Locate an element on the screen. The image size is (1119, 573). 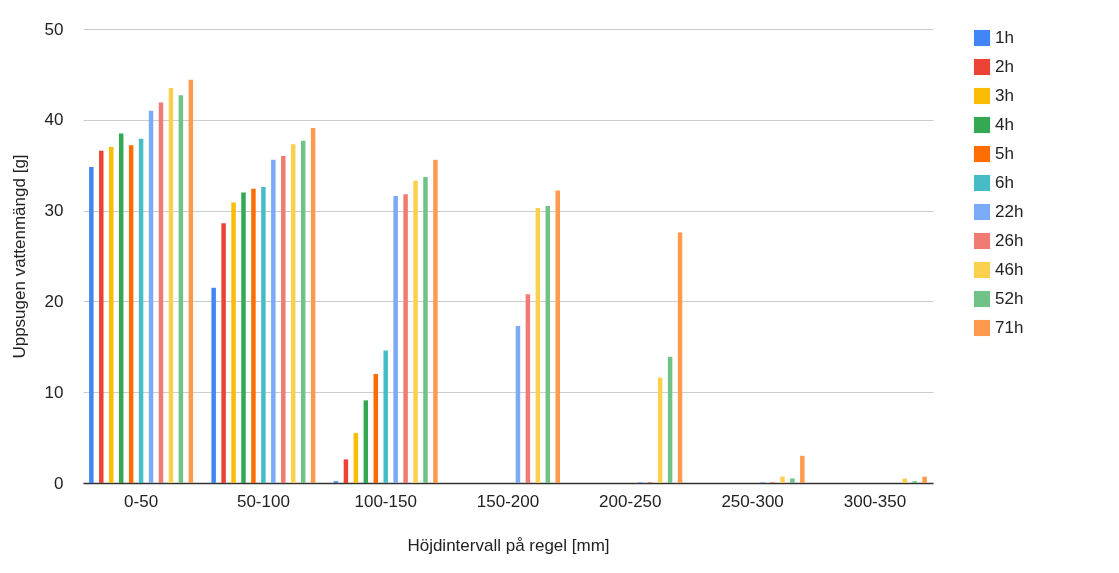
x-tick-label: 50-100 is located at coordinates (263, 501).